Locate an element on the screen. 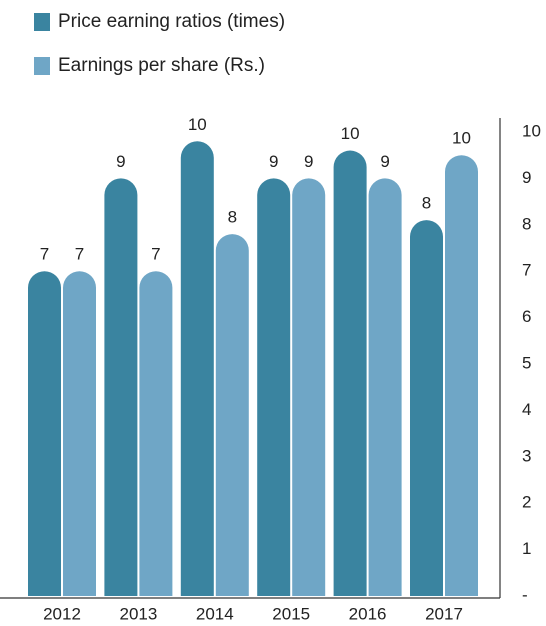 The width and height of the screenshot is (546, 626). x-tick-label: 2013 is located at coordinates (138, 613).